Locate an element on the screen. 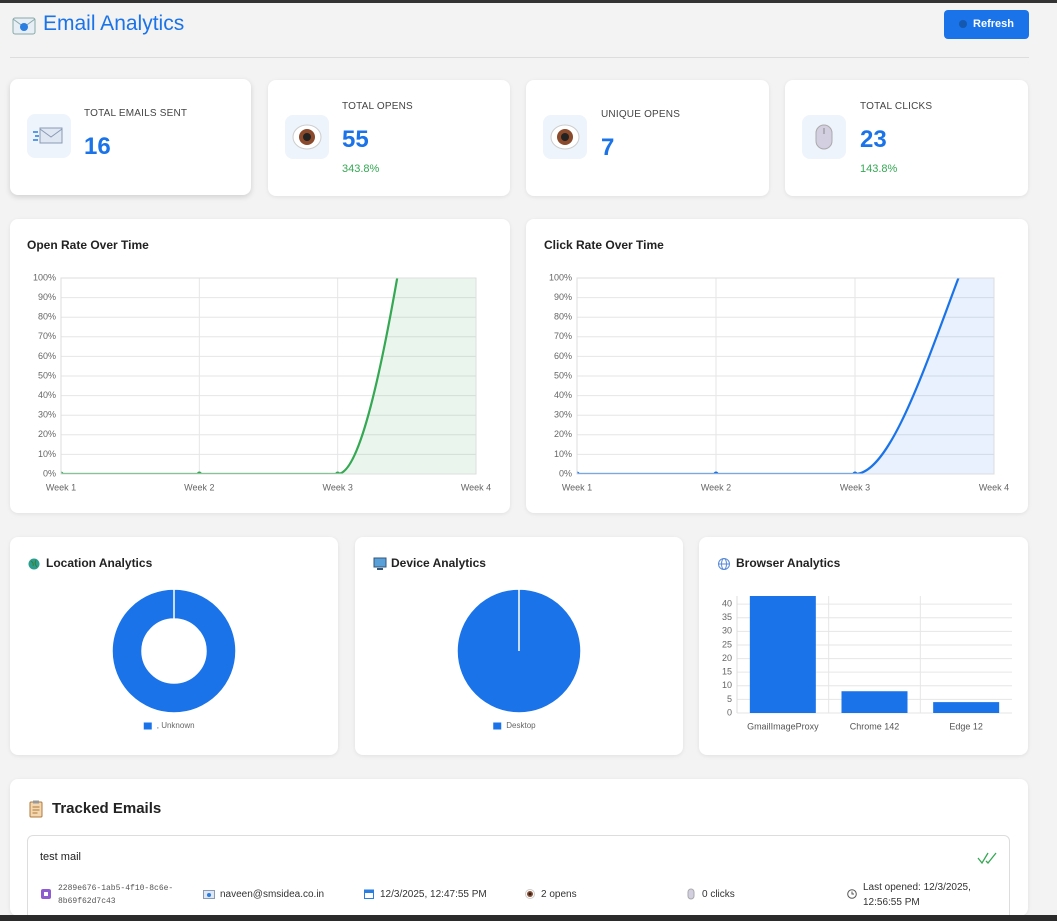  stat-card: TOTAL CLICKS 23 143.8% is located at coordinates (906, 138).